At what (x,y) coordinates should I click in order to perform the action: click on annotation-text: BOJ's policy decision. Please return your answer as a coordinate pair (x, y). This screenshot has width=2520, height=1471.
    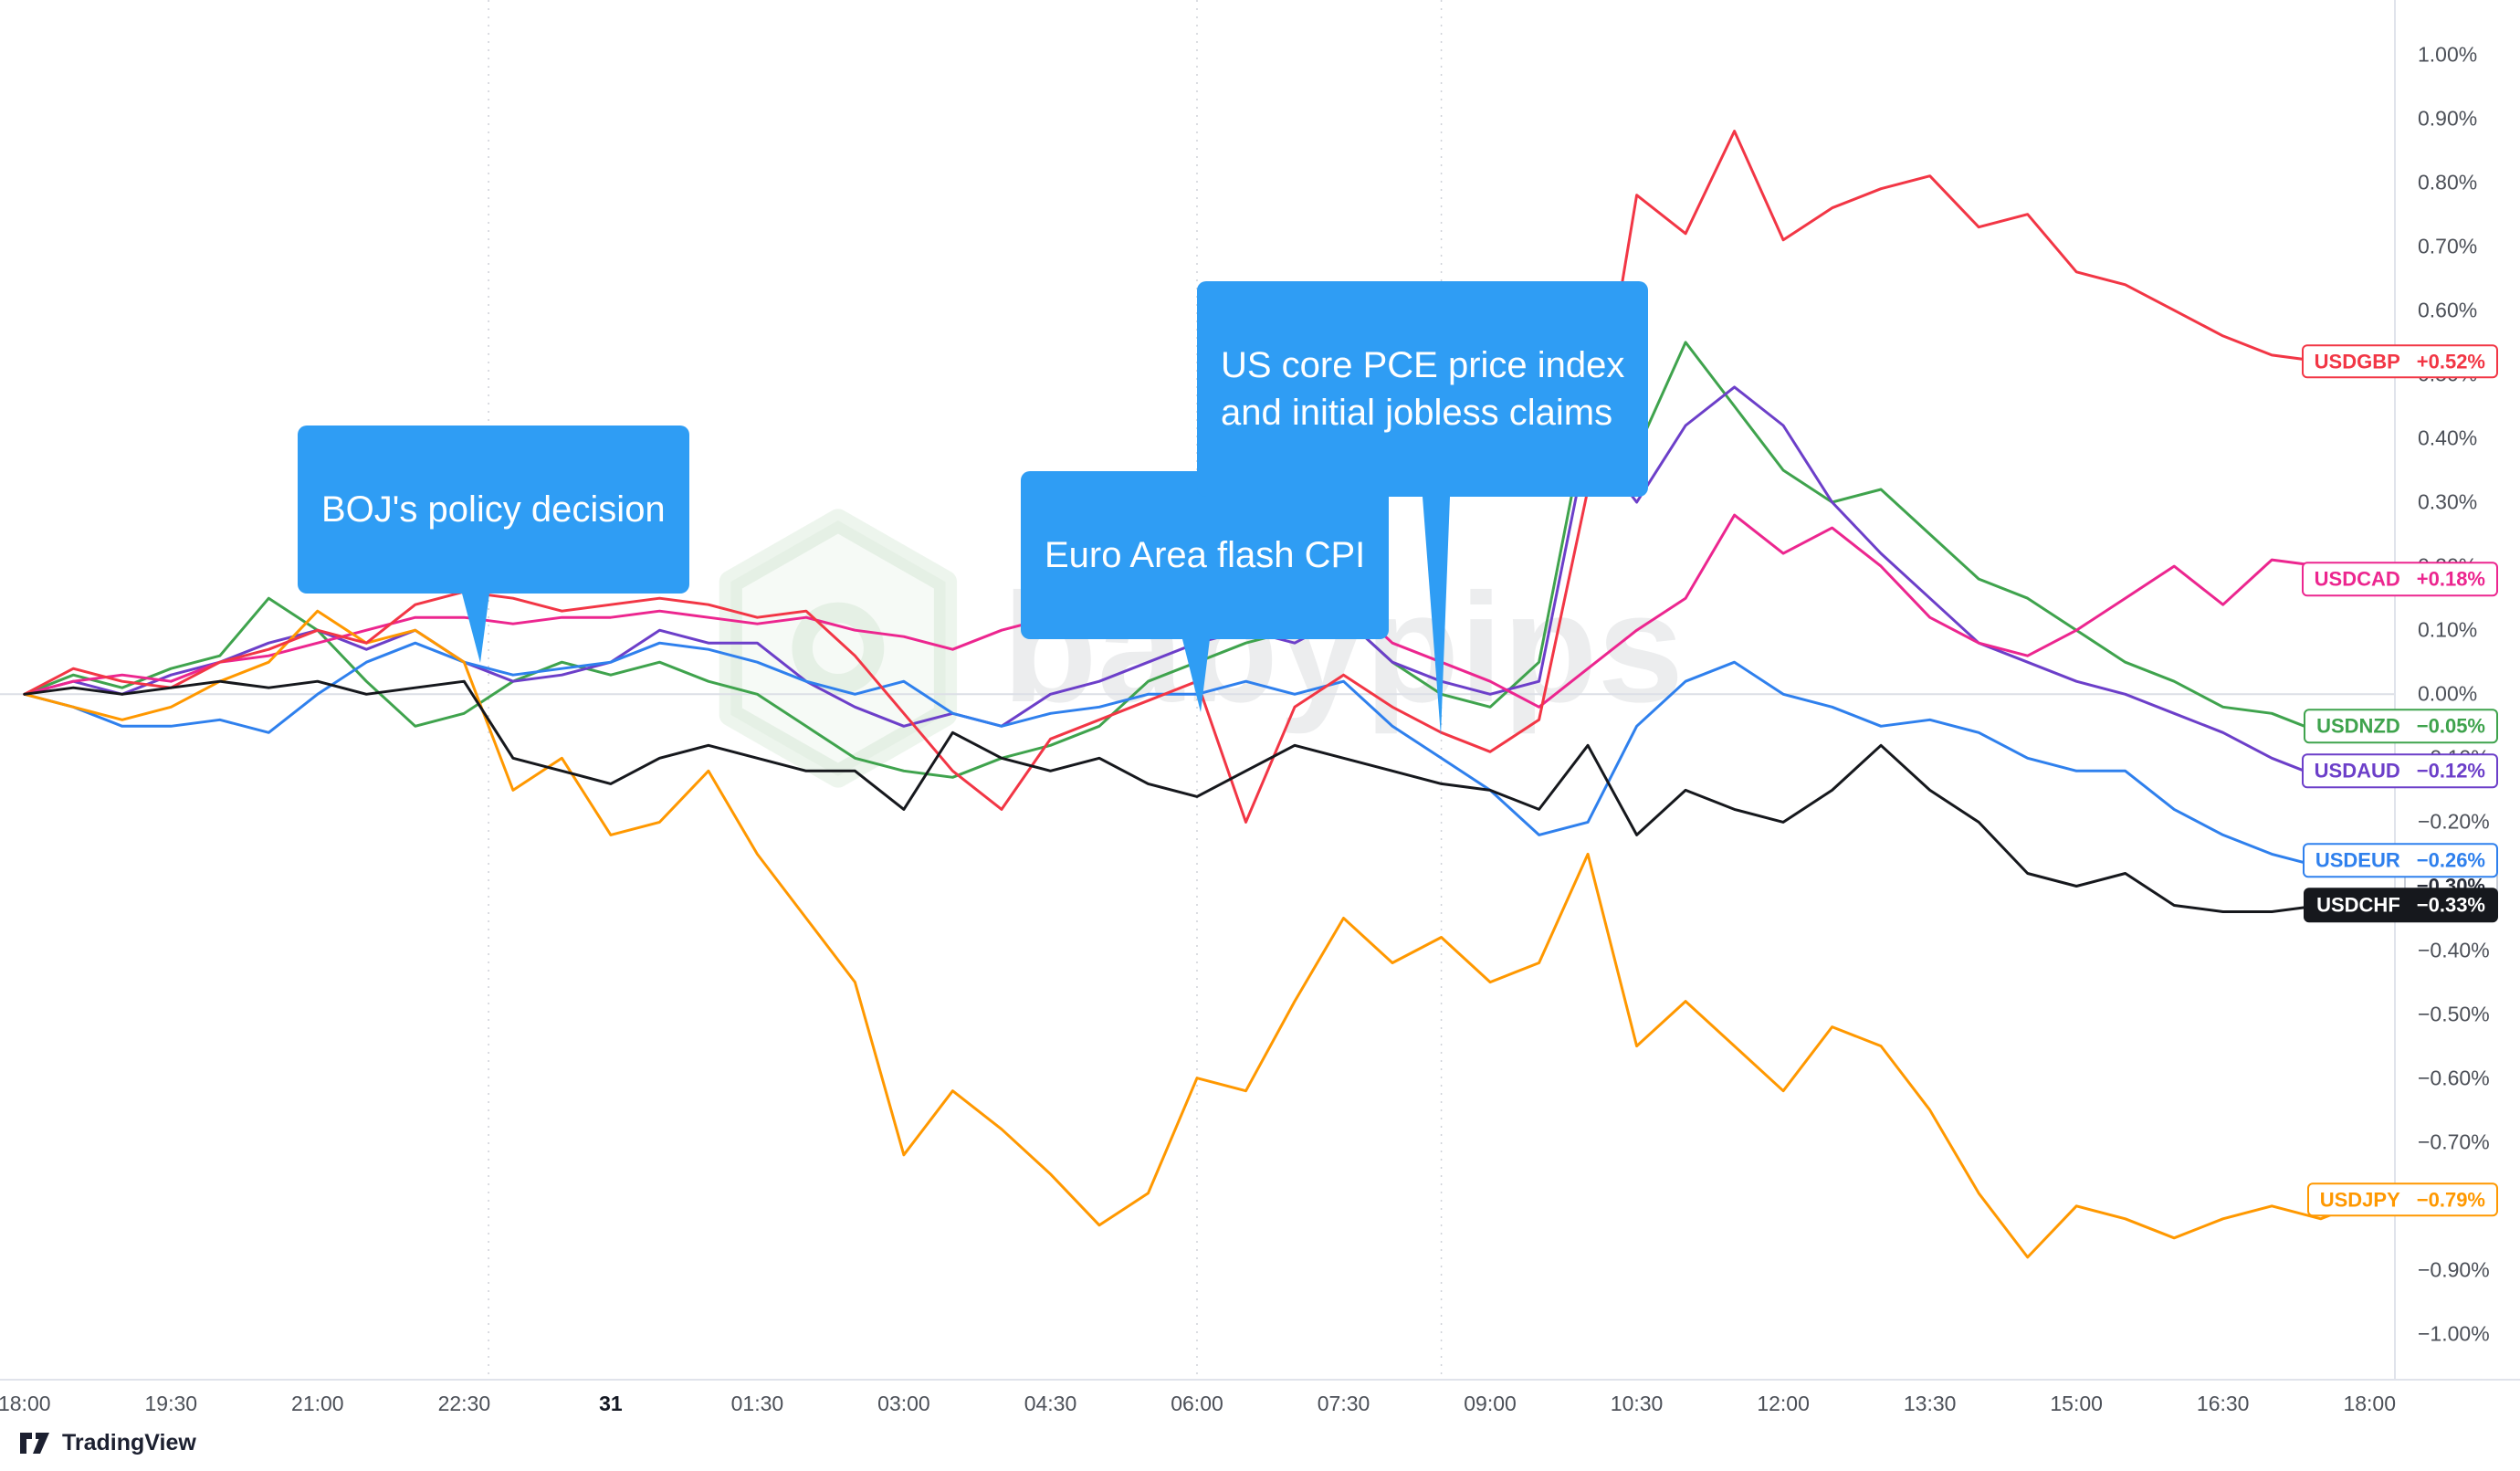
    Looking at the image, I should click on (493, 509).